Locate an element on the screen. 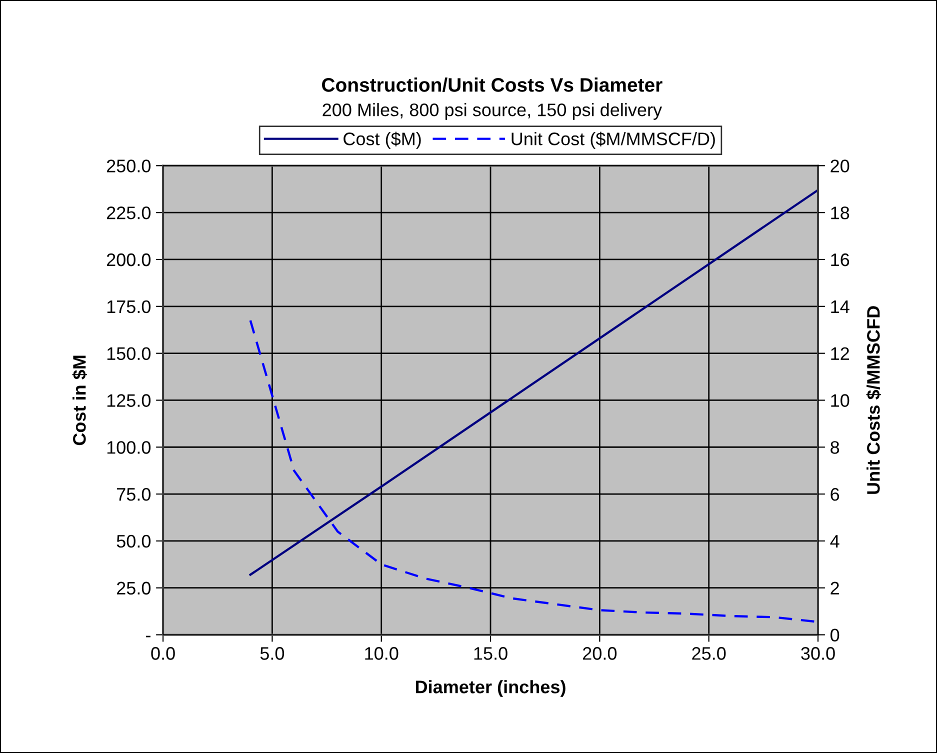 This screenshot has height=753, width=937. x-tick-label: 0.0 is located at coordinates (163, 653).